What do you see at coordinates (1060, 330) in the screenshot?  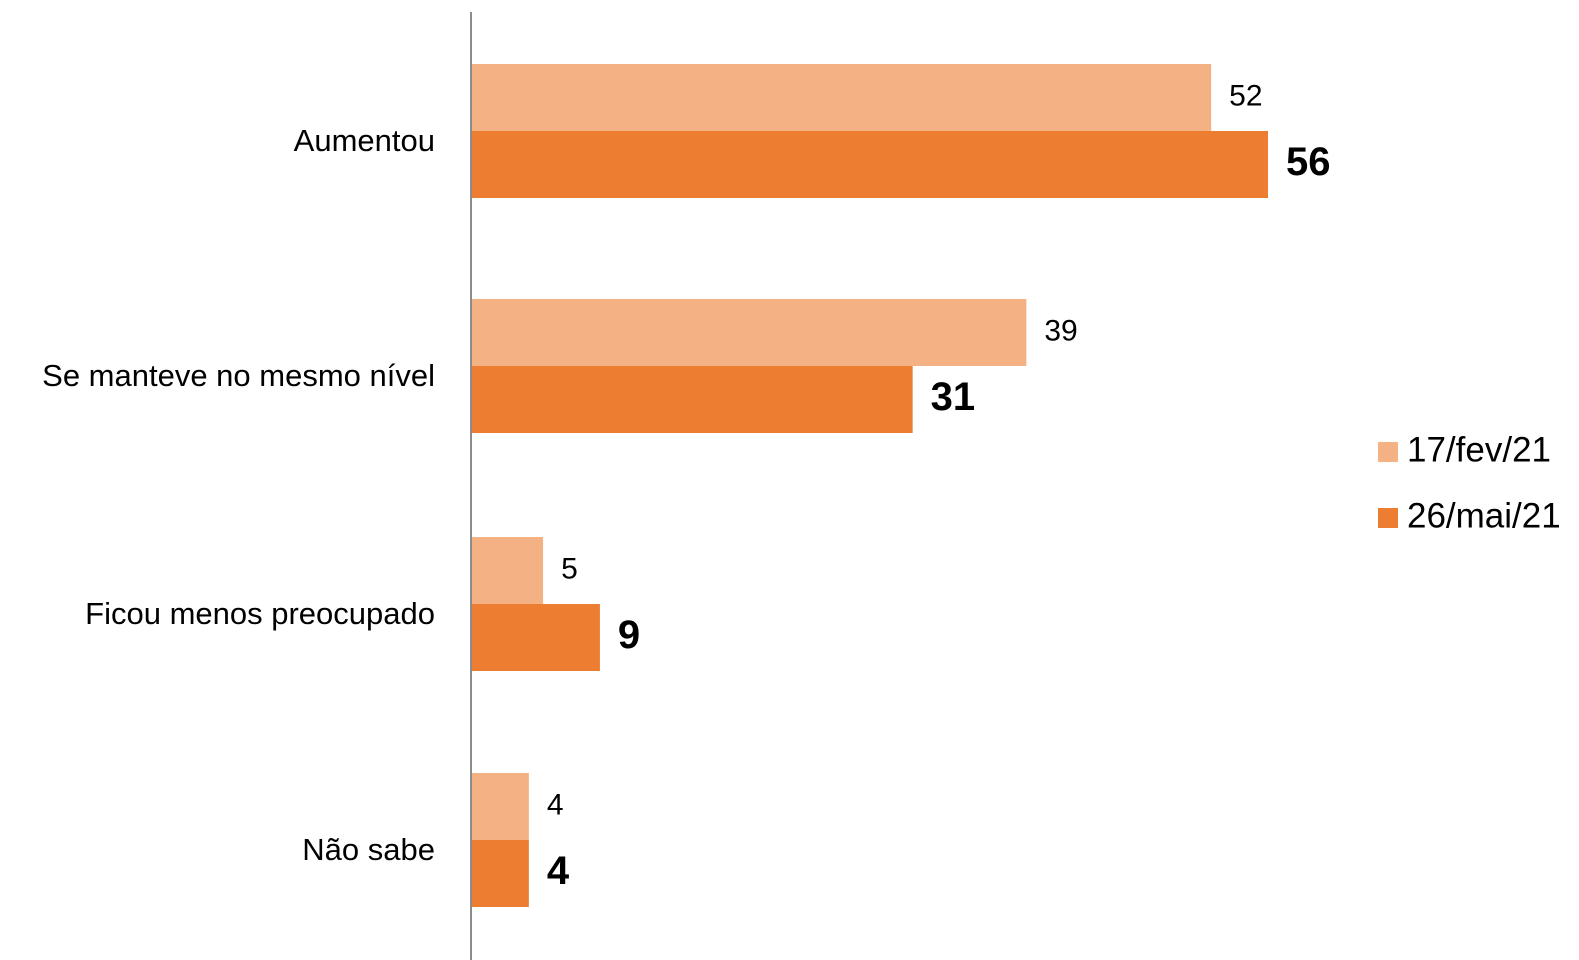 I see `data-label: 39` at bounding box center [1060, 330].